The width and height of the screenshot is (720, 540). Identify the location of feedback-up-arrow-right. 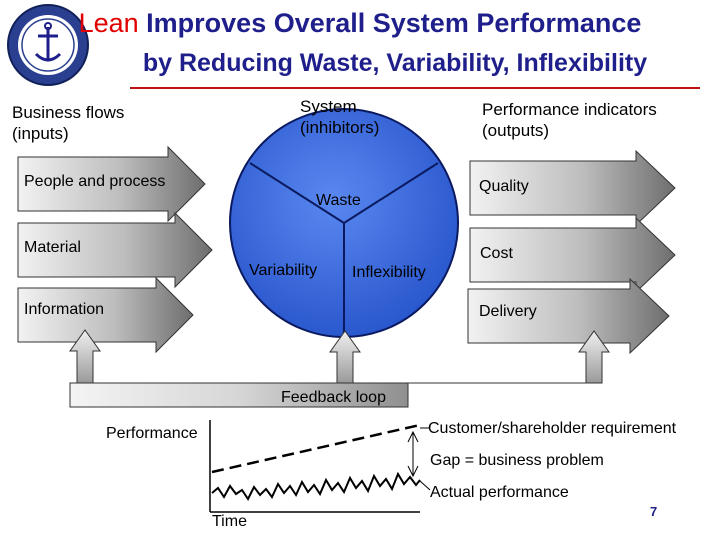
(594, 357).